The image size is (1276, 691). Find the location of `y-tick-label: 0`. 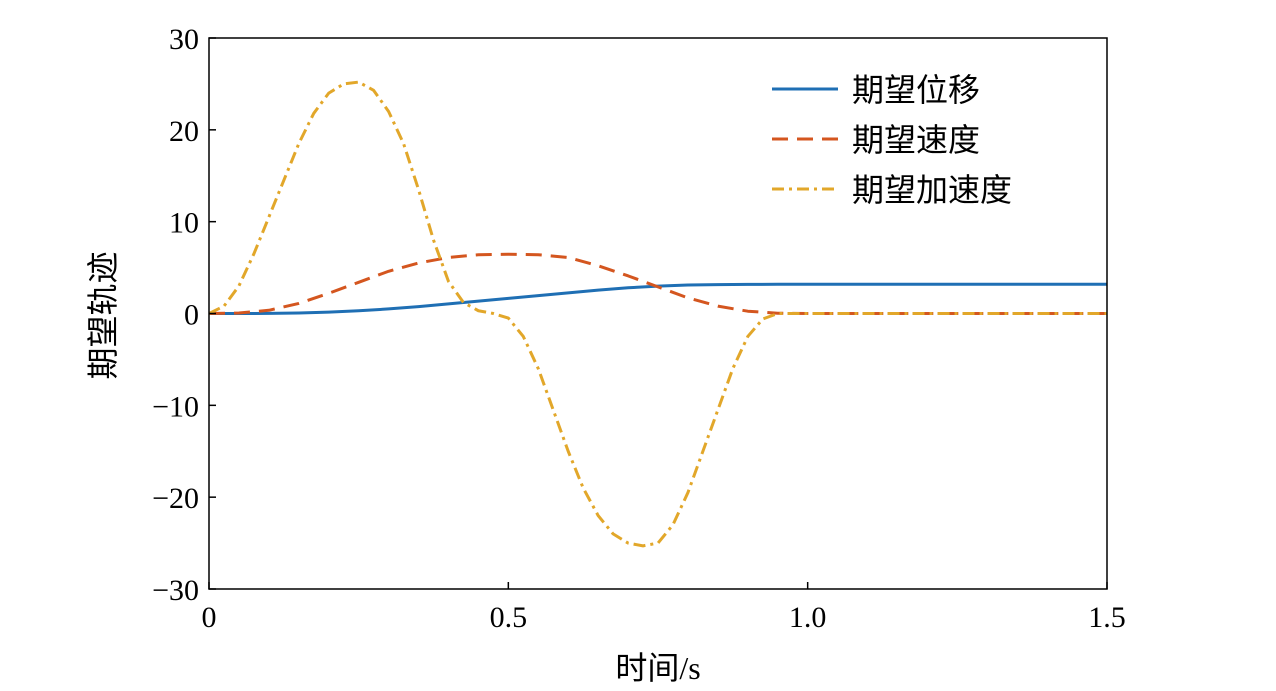

y-tick-label: 0 is located at coordinates (191, 315).